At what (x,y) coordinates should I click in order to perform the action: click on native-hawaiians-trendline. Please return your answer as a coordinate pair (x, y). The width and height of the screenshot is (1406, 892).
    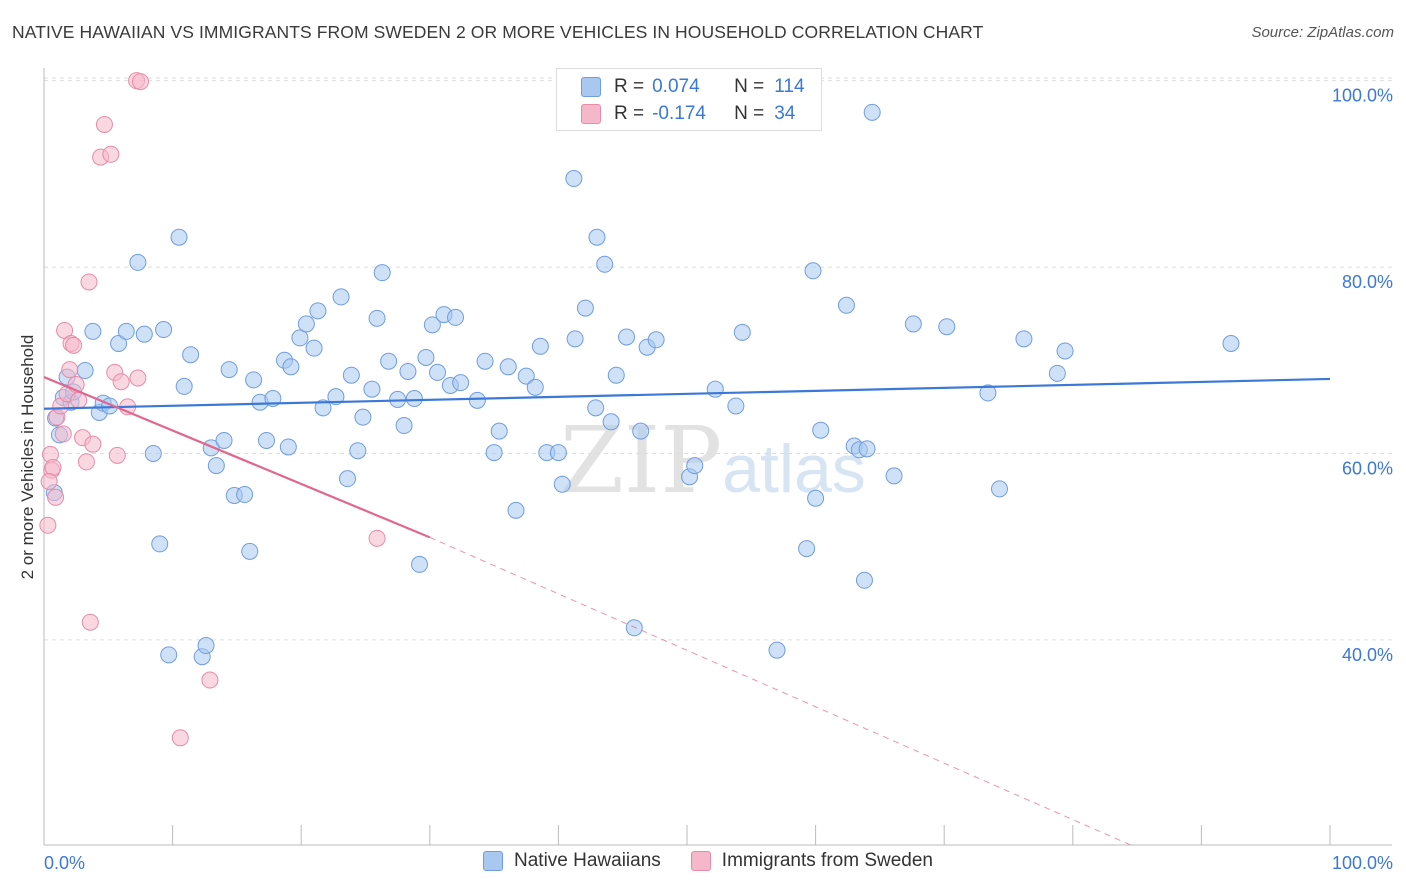
    Looking at the image, I should click on (687, 393).